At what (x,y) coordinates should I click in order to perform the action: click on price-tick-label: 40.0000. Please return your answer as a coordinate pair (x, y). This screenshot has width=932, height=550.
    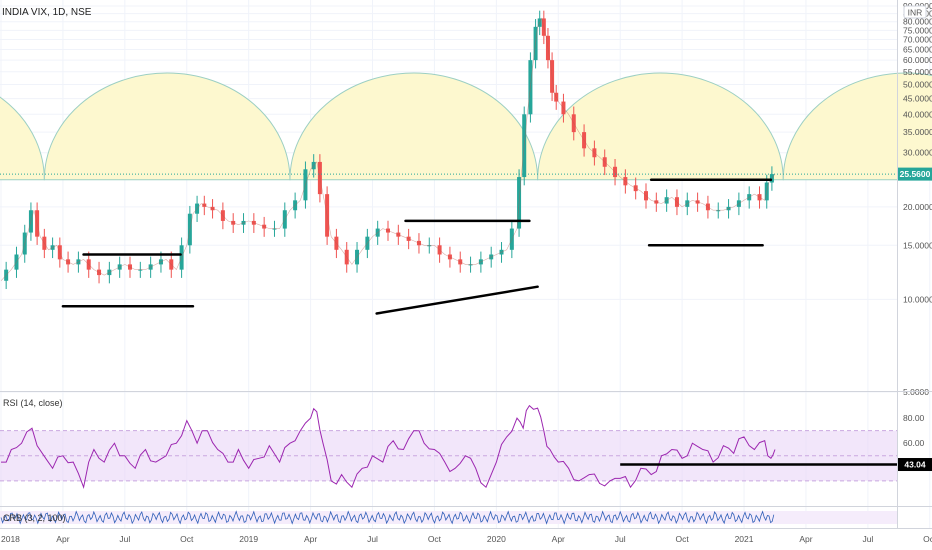
    Looking at the image, I should click on (917, 114).